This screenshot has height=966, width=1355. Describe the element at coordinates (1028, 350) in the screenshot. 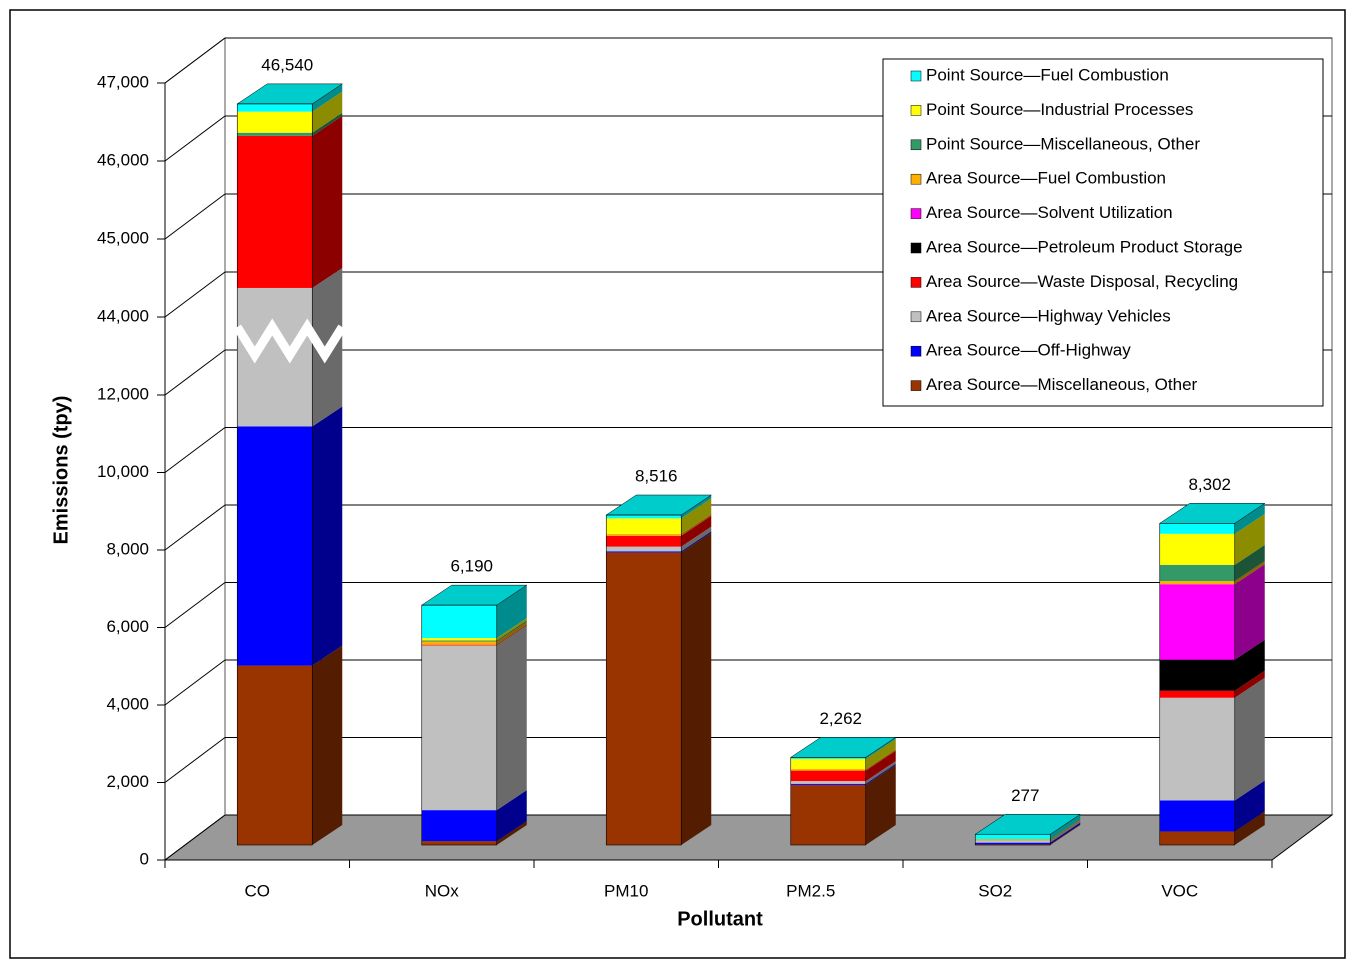

I see `legend-label: Area Source—Off-Highway` at that location.